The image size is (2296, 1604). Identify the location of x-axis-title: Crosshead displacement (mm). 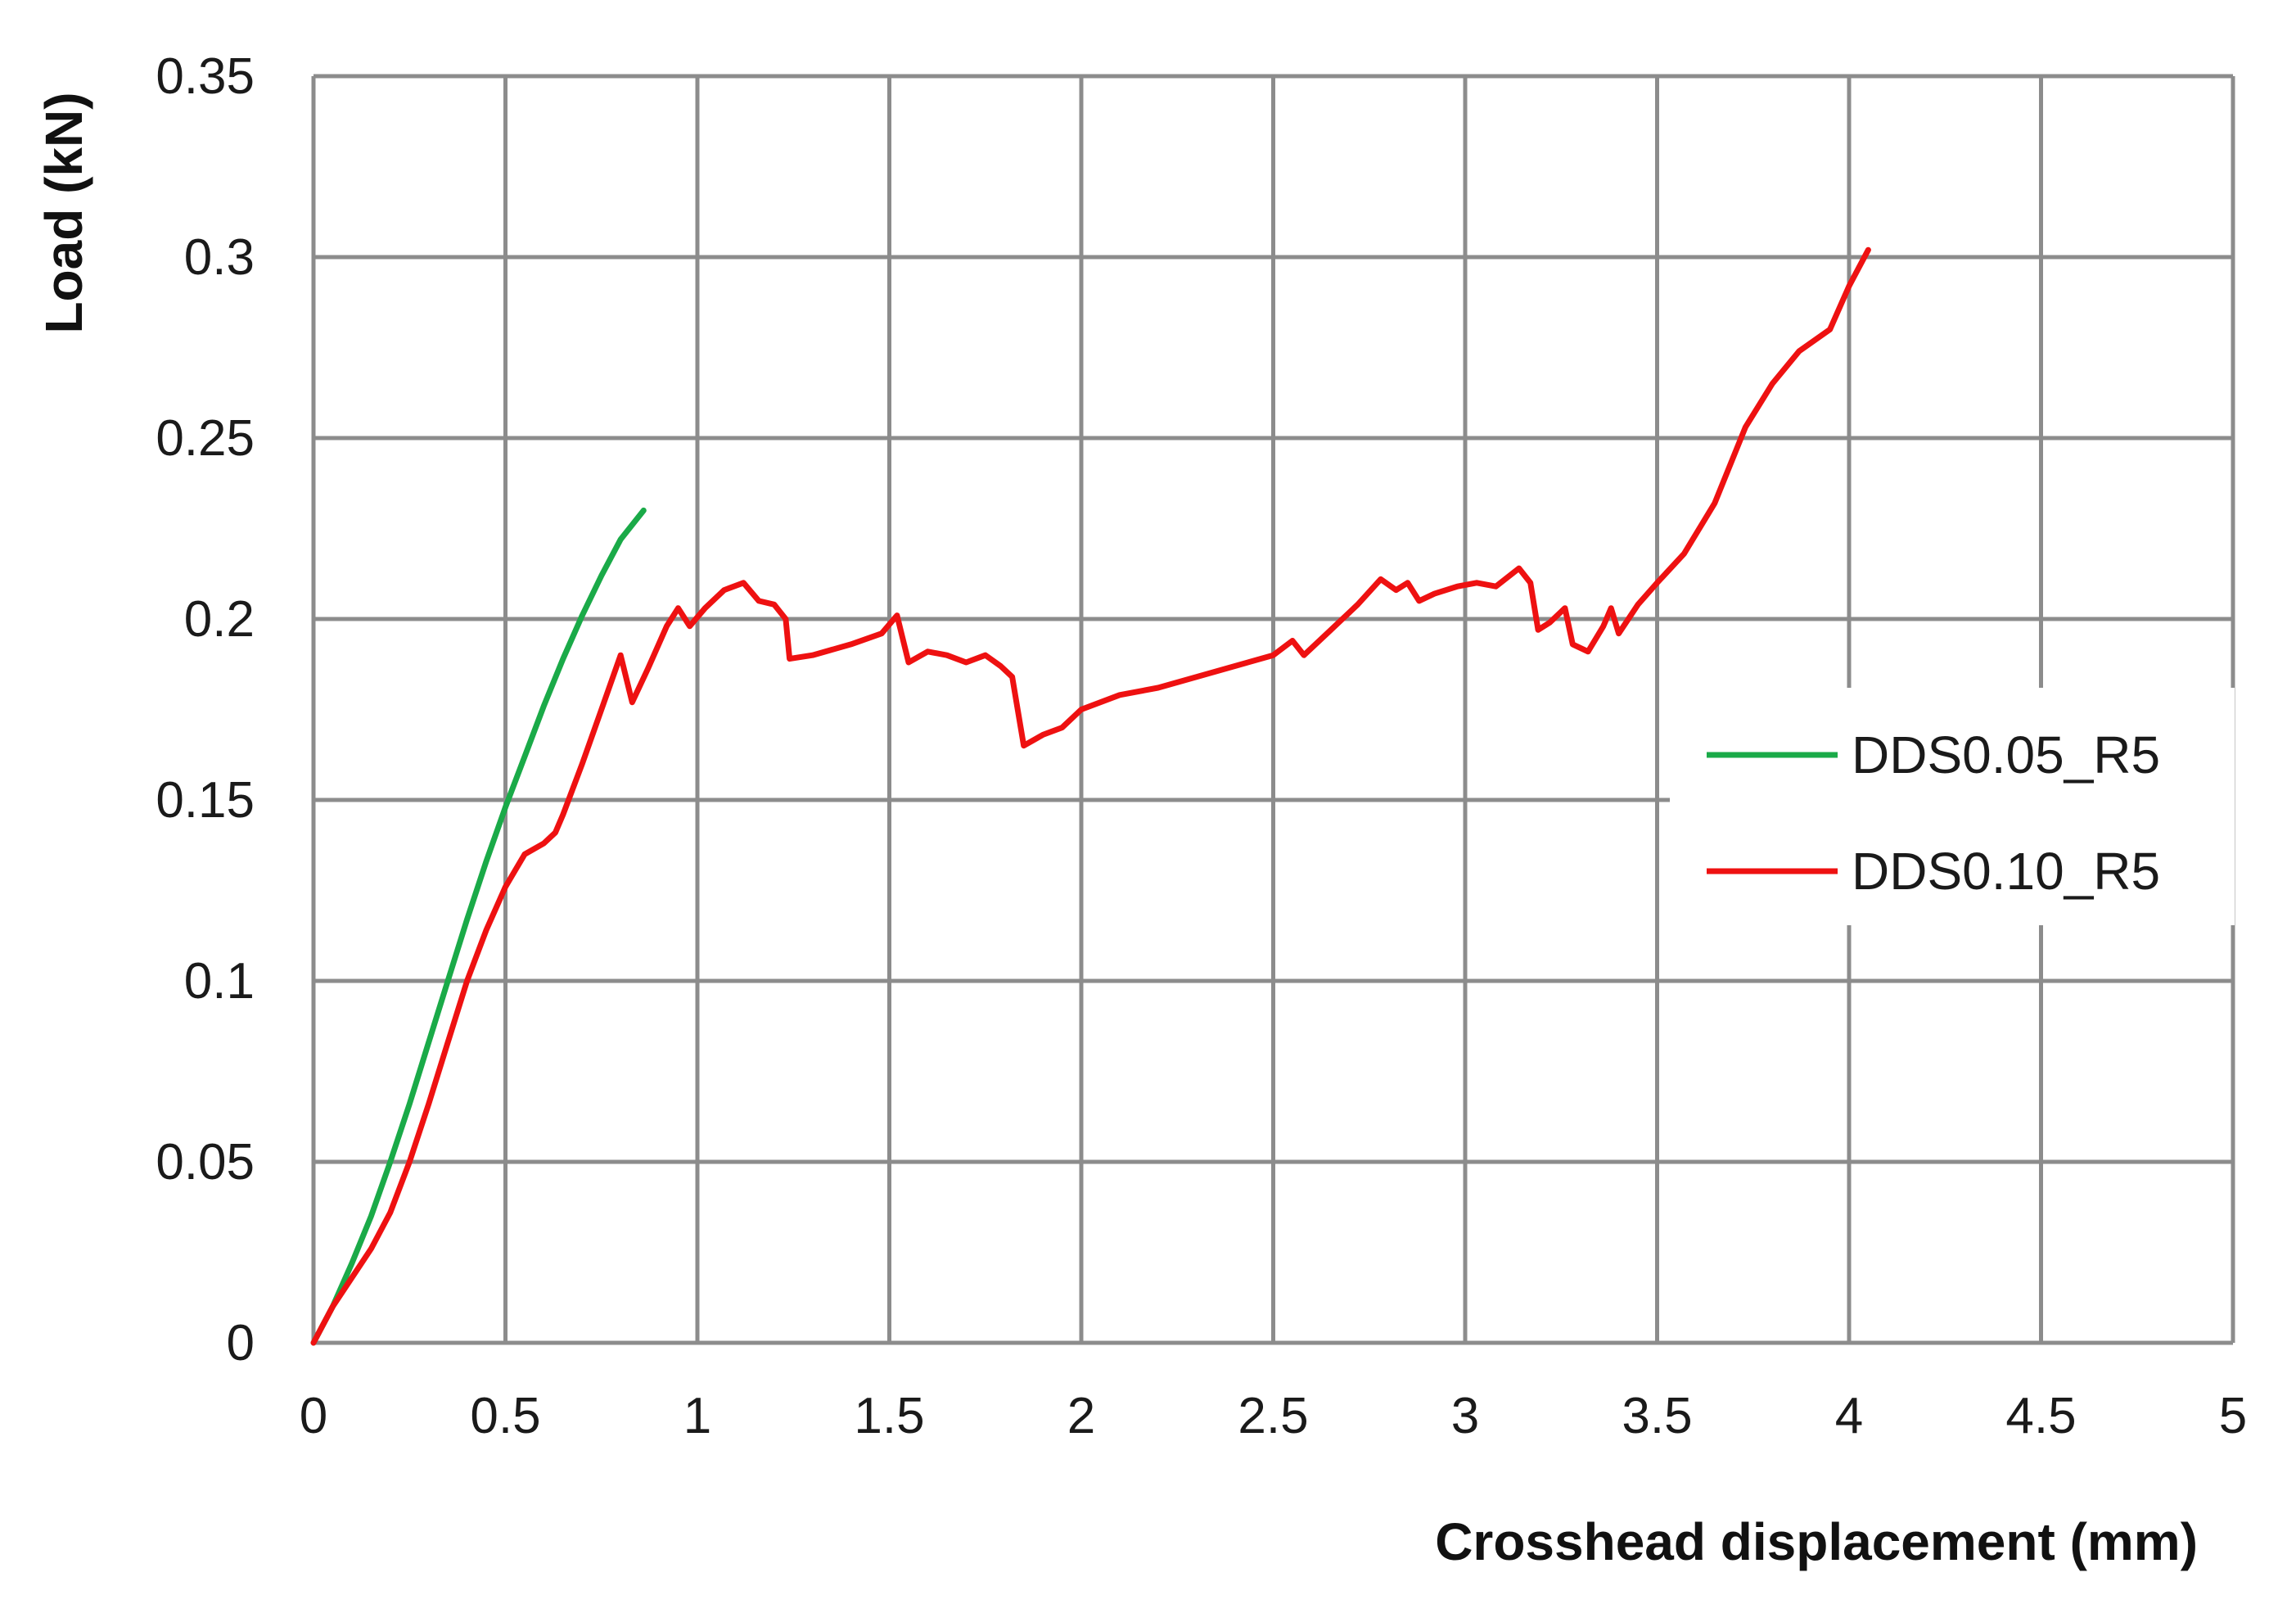
(1816, 1541).